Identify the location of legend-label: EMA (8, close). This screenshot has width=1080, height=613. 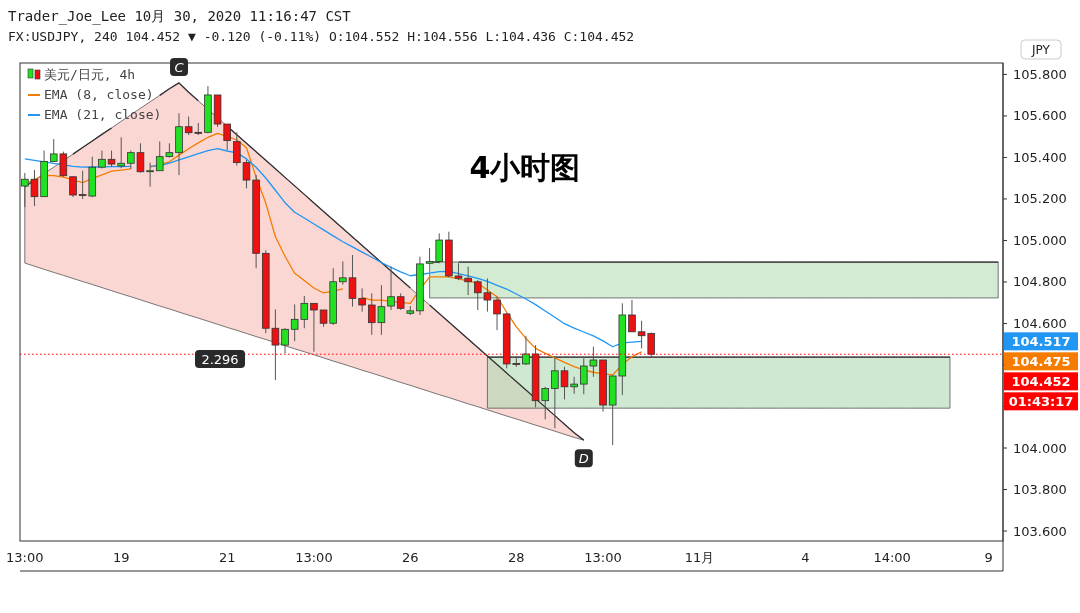
(99, 94).